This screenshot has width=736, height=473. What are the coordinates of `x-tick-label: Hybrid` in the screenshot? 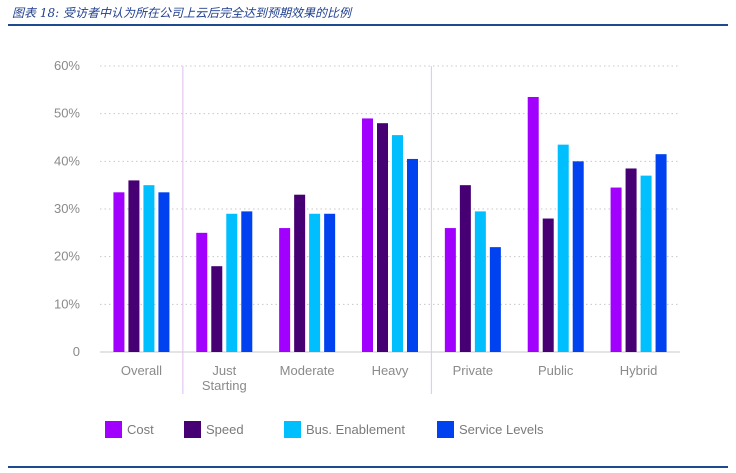 It's located at (639, 370).